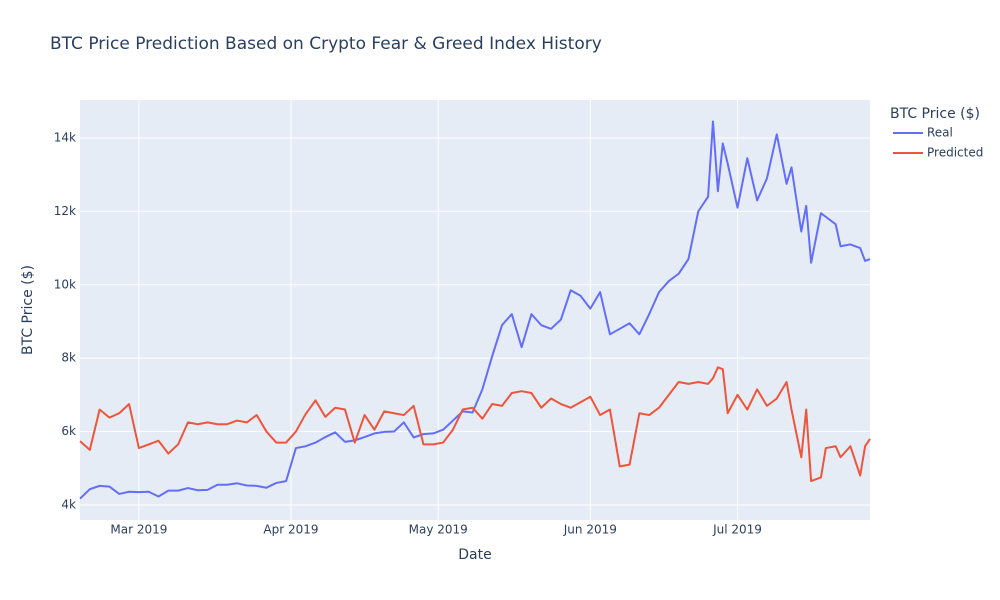  Describe the element at coordinates (474, 555) in the screenshot. I see `x-axis-title: Date` at that location.